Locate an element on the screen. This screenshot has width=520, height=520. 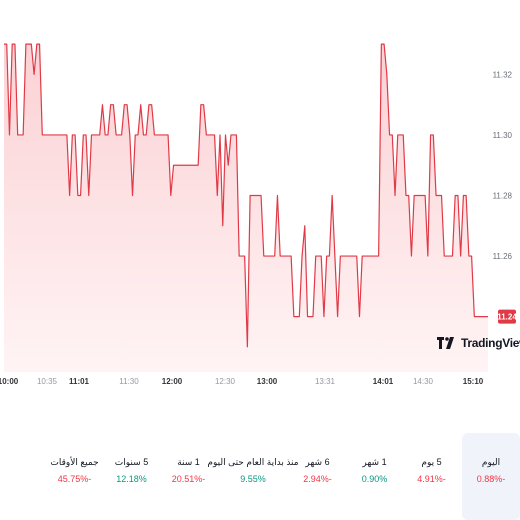
y-tick-label: 11.32 is located at coordinates (503, 74).